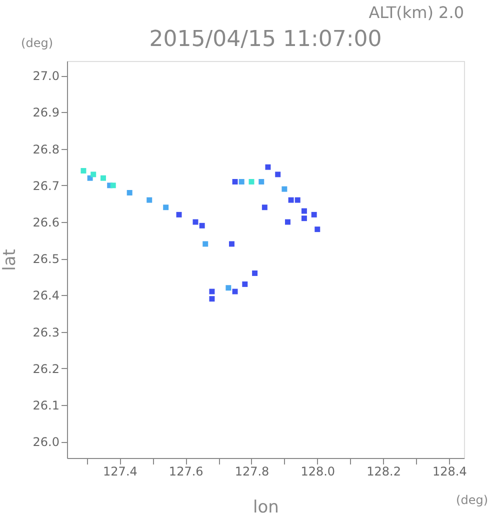 This screenshot has height=521, width=491. What do you see at coordinates (186, 471) in the screenshot?
I see `x-tick-label: 127.6` at bounding box center [186, 471].